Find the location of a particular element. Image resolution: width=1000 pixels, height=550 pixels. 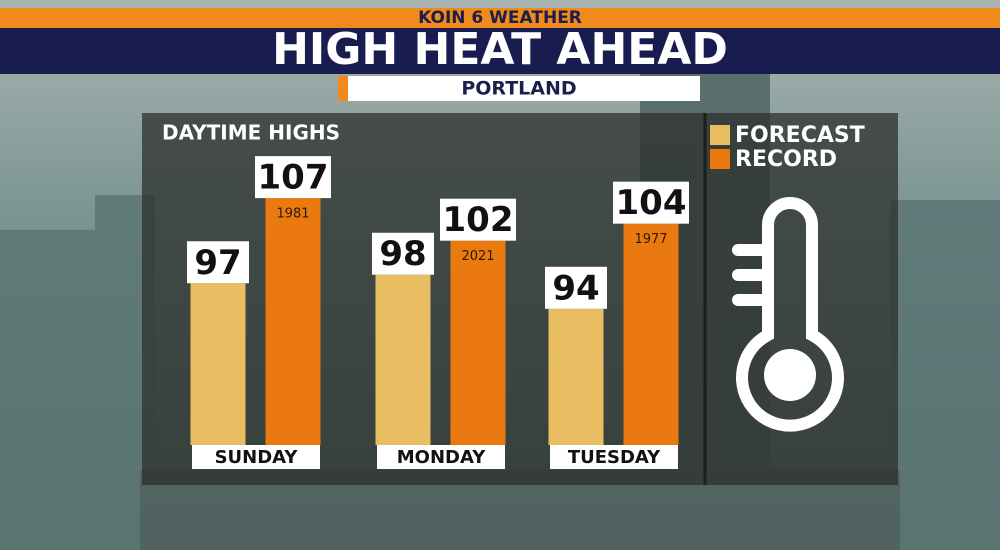

brand-bar is located at coordinates (500, 18).